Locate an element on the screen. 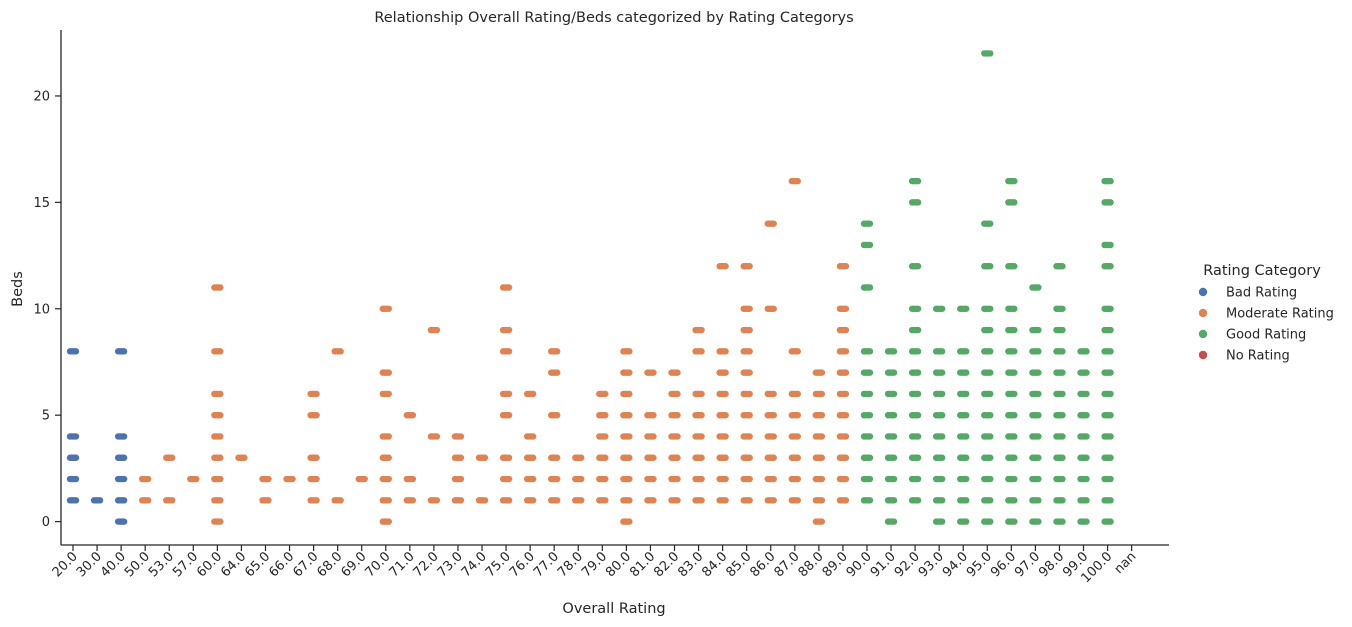 Image resolution: width=1352 pixels, height=627 pixels. legend-item: Good Rating is located at coordinates (1252, 335).